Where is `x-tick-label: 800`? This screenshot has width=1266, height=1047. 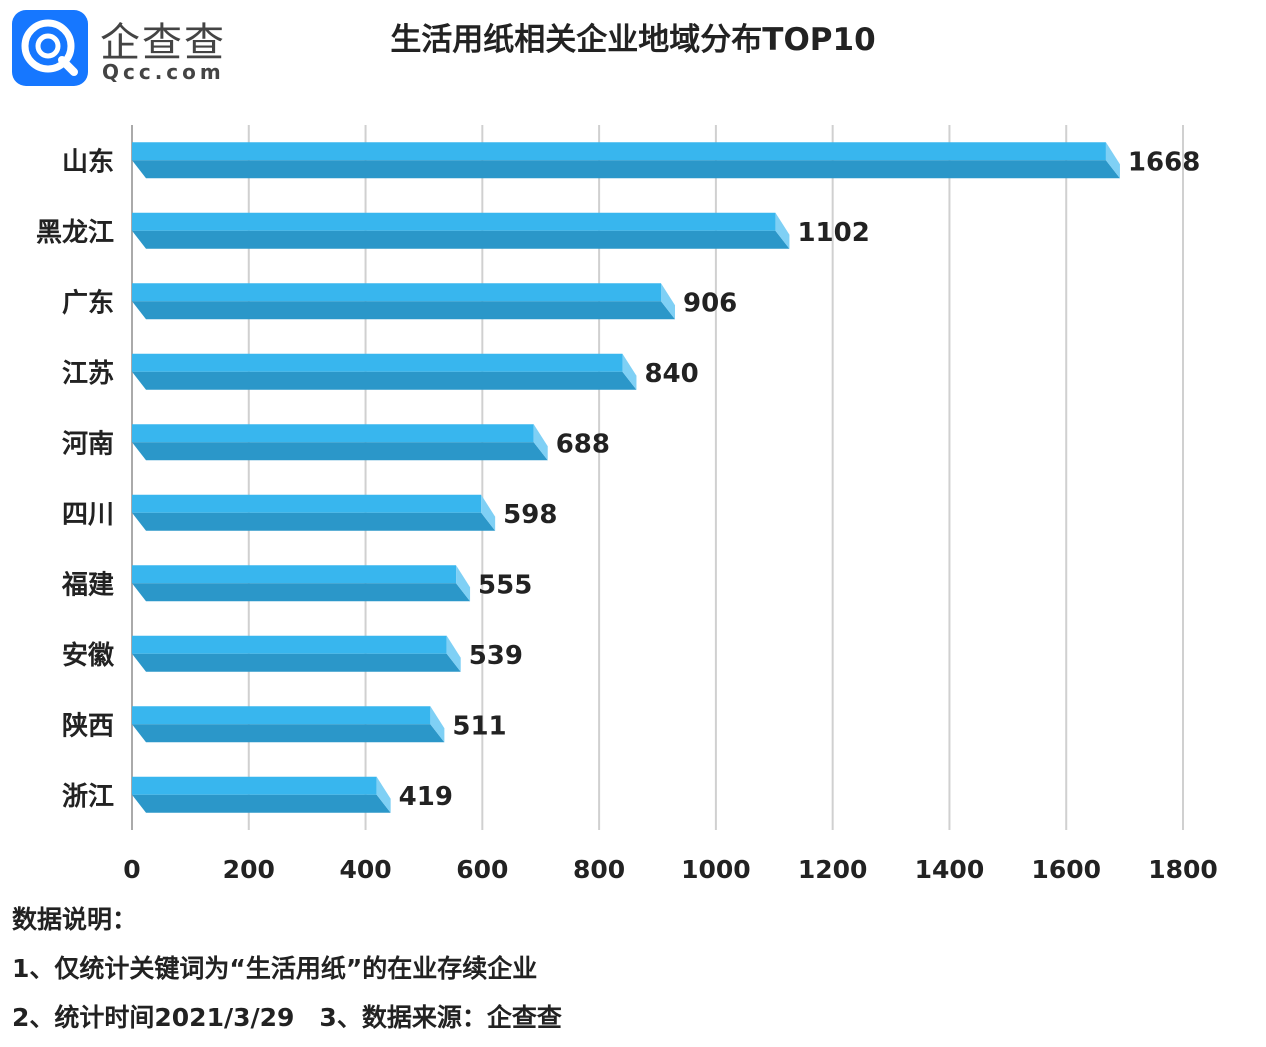 x-tick-label: 800 is located at coordinates (599, 869).